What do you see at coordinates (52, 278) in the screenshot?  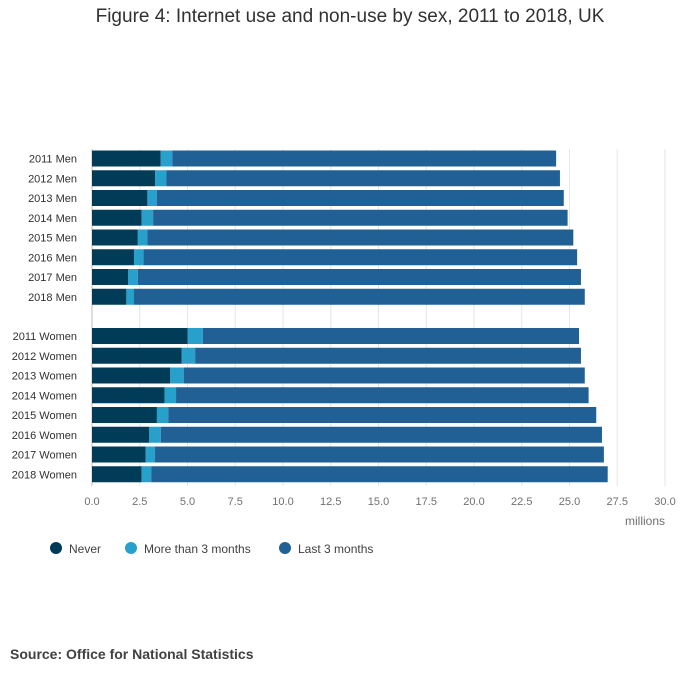 I see `category-label: 2017 Men` at bounding box center [52, 278].